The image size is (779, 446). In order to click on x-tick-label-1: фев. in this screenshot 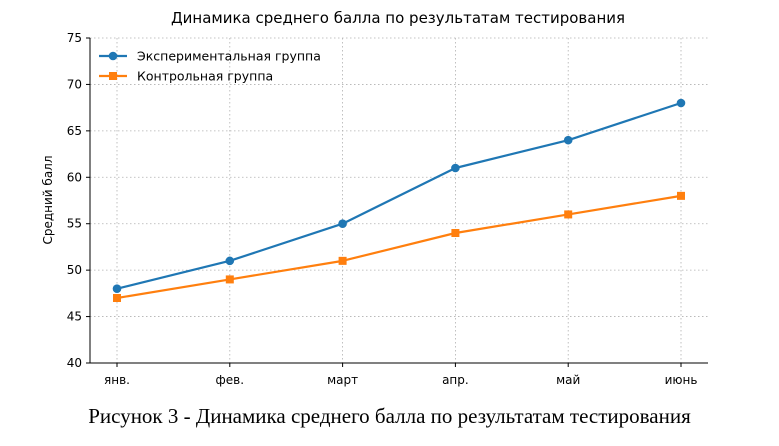, I will do `click(230, 380)`.